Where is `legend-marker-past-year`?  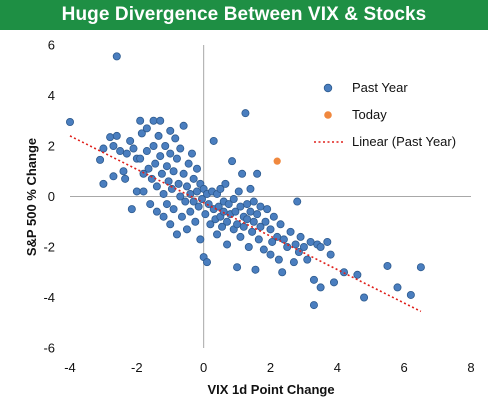
legend-marker-past-year is located at coordinates (328, 88).